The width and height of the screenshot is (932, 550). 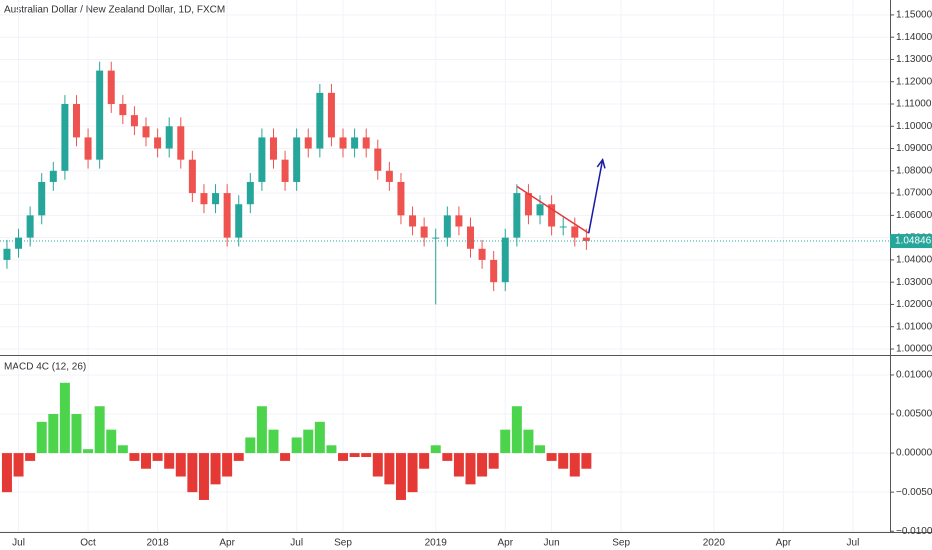 I want to click on y-tick-label: 0.00000, so click(x=914, y=453).